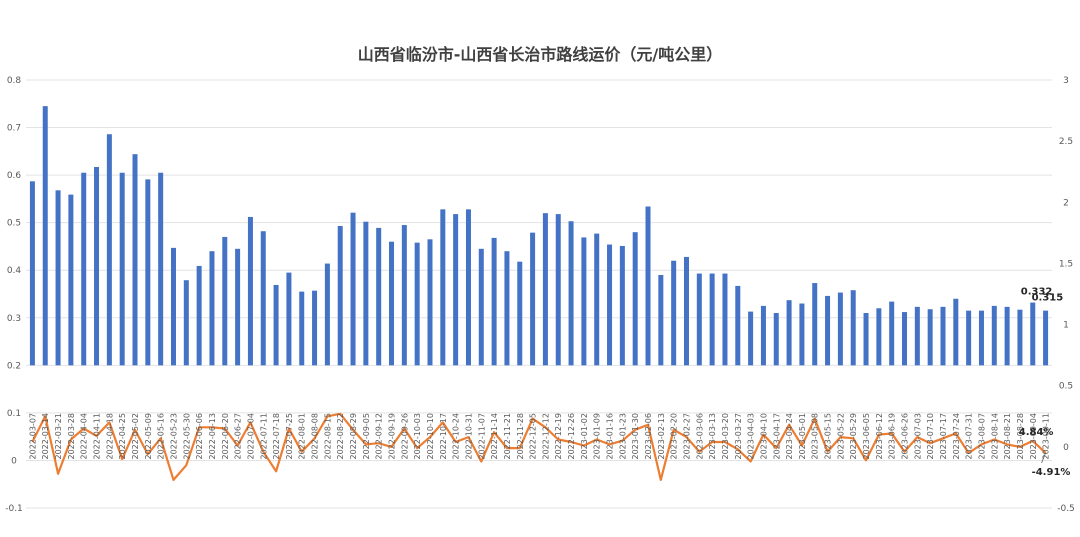 This screenshot has height=537, width=1080. I want to click on bar-label-prev: 0.332, so click(1037, 292).